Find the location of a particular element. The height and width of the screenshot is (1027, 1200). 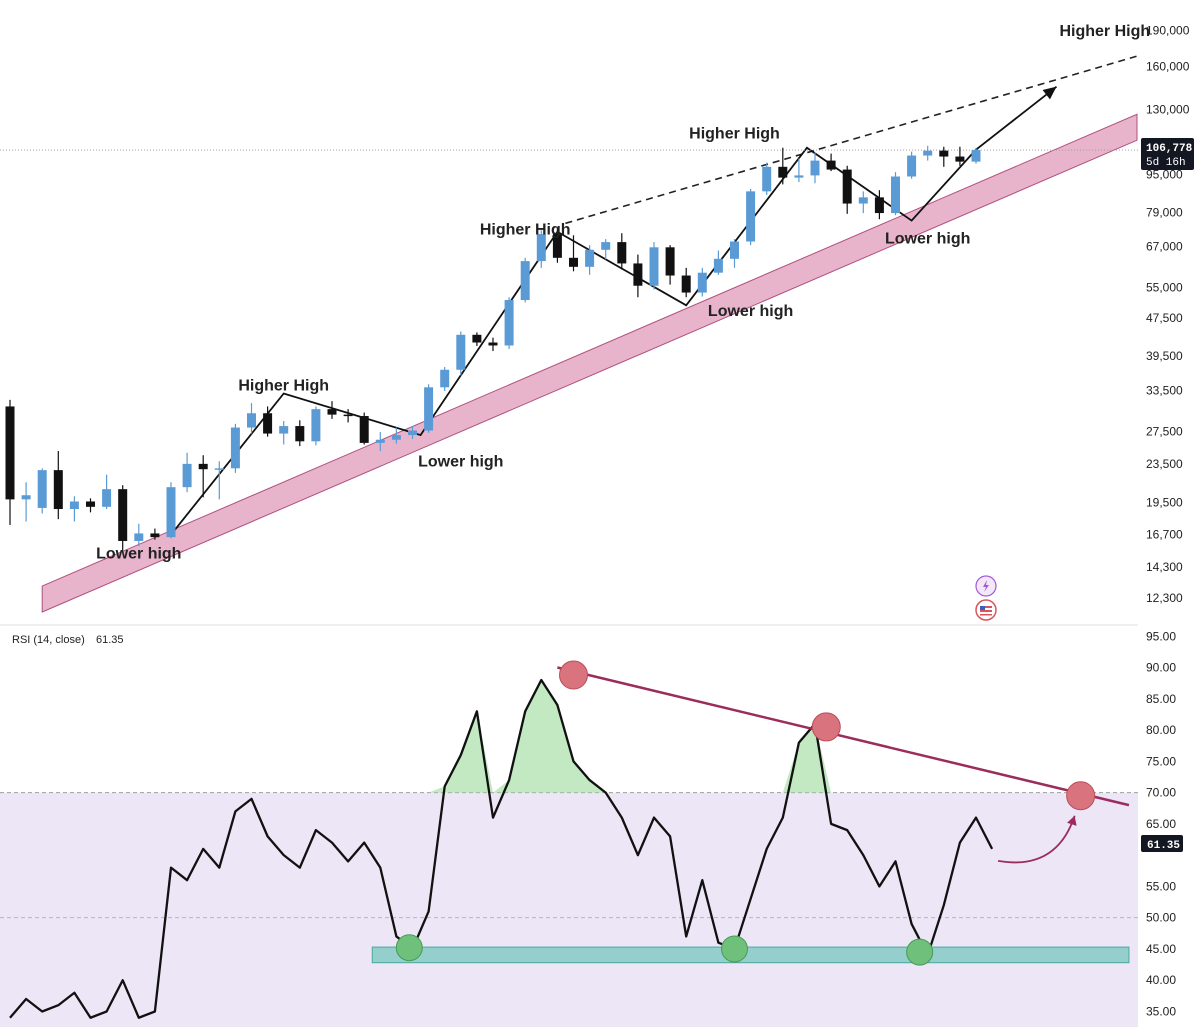

rsi-curved-arrow is located at coordinates (1036, 839).